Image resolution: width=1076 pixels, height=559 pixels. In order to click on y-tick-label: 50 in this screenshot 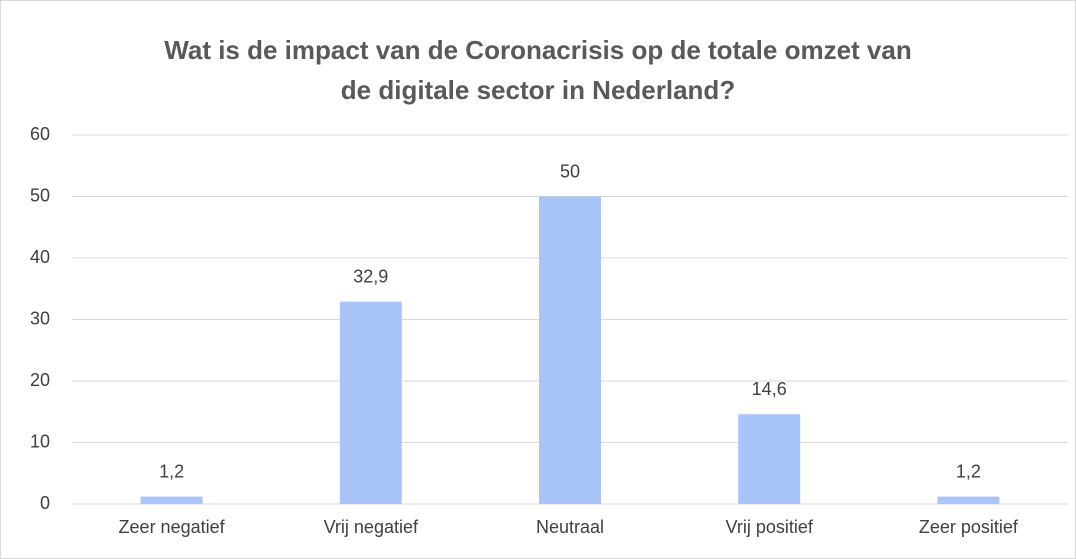, I will do `click(40, 195)`.